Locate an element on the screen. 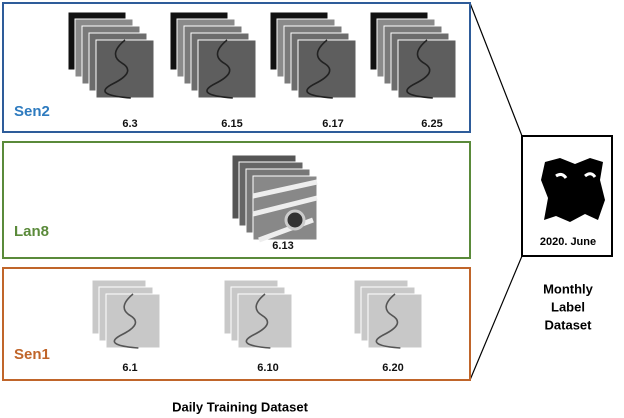  label-caption: Dataset is located at coordinates (569, 324).